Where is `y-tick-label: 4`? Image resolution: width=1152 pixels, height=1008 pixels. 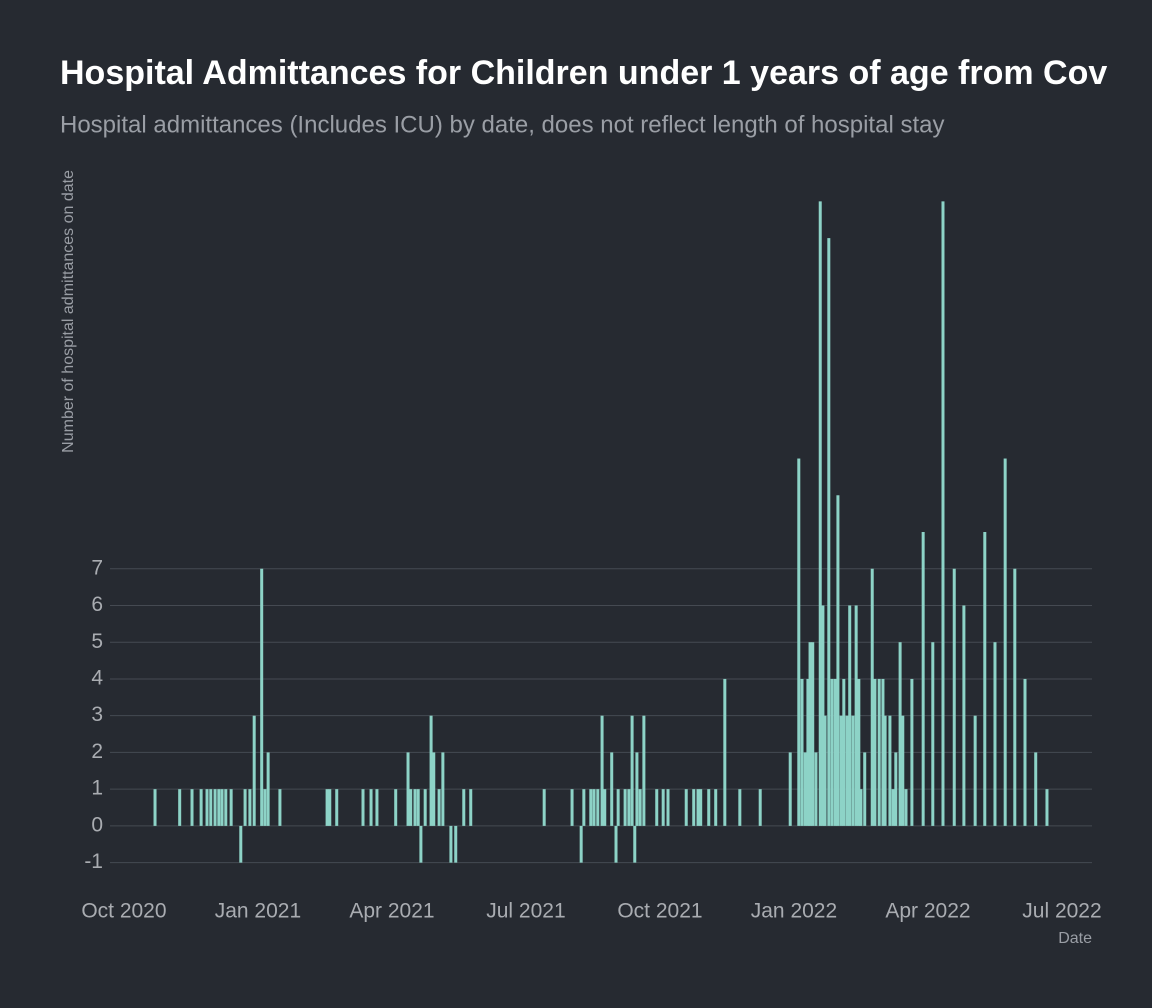 y-tick-label: 4 is located at coordinates (97, 677).